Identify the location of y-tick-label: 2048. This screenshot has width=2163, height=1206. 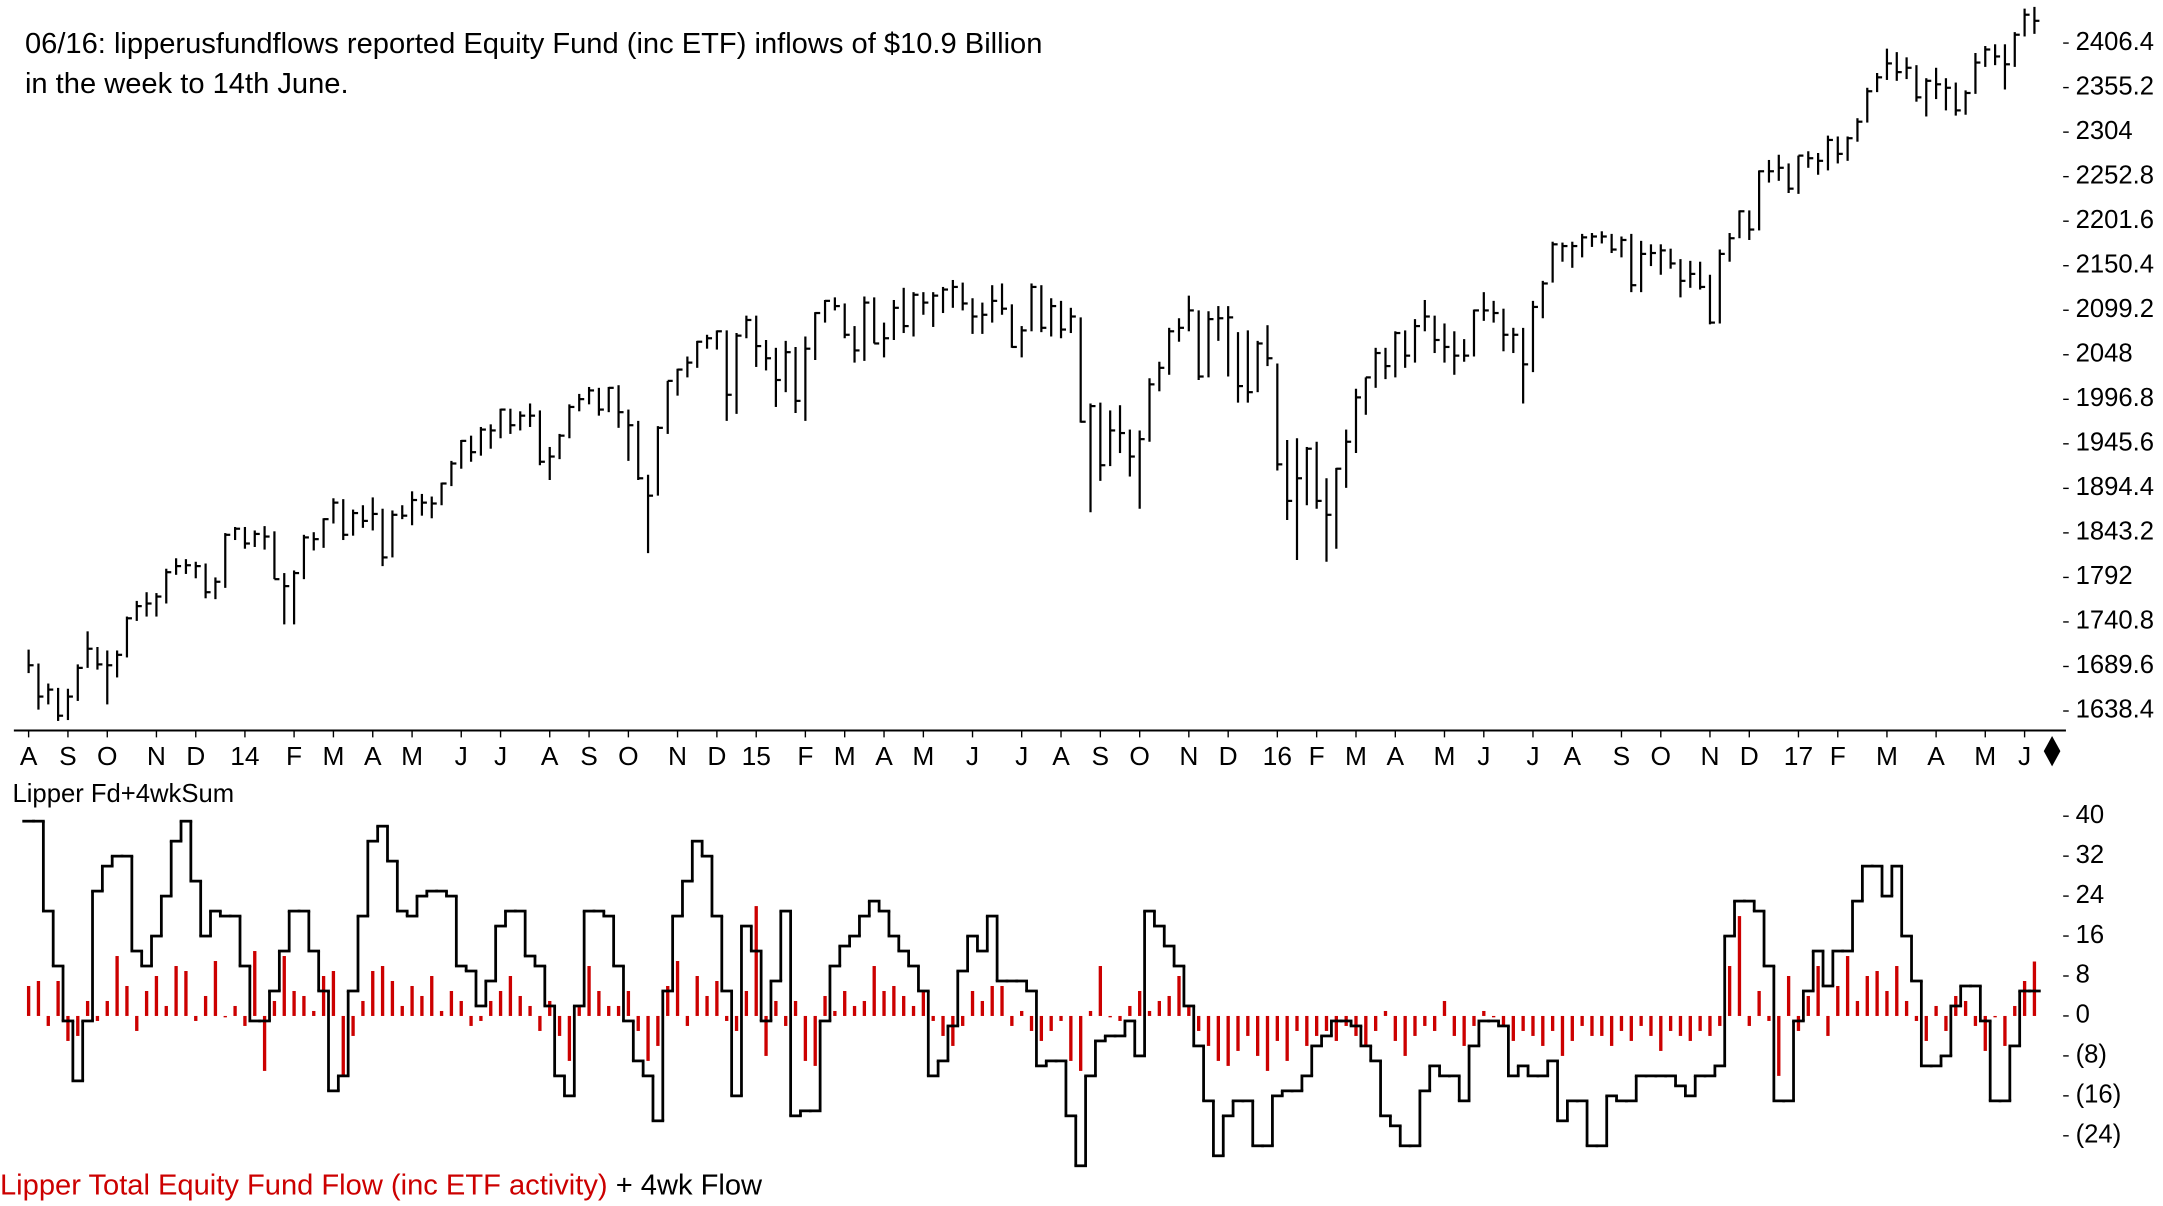
(2104, 354).